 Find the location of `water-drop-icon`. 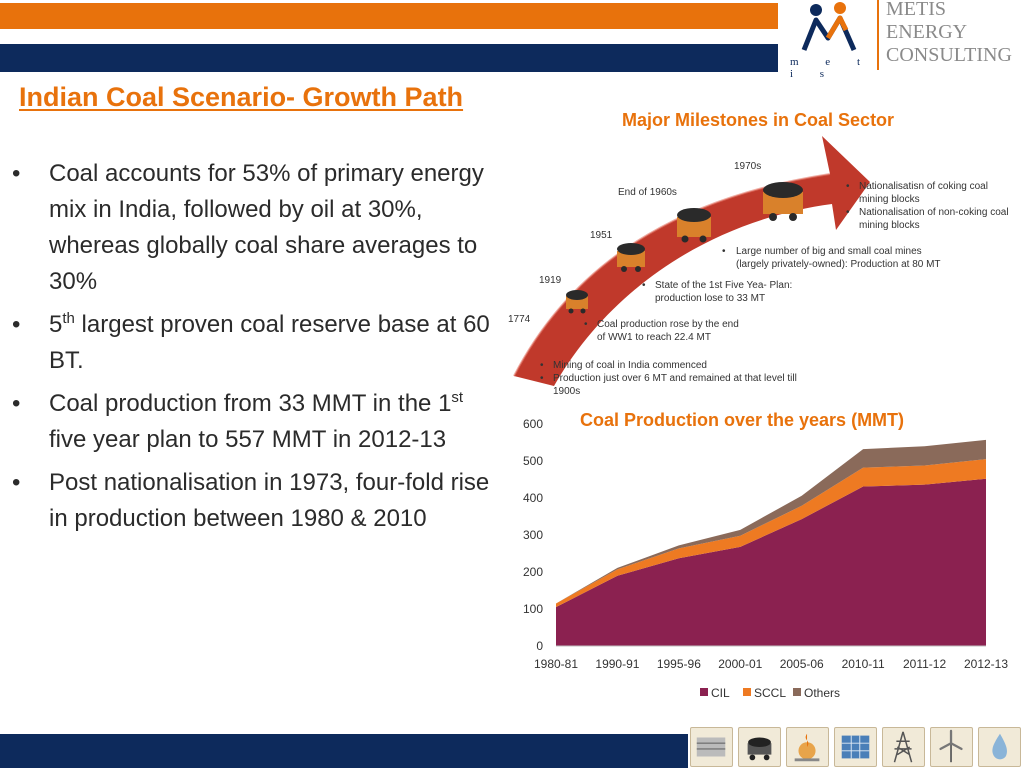

water-drop-icon is located at coordinates (999, 747).